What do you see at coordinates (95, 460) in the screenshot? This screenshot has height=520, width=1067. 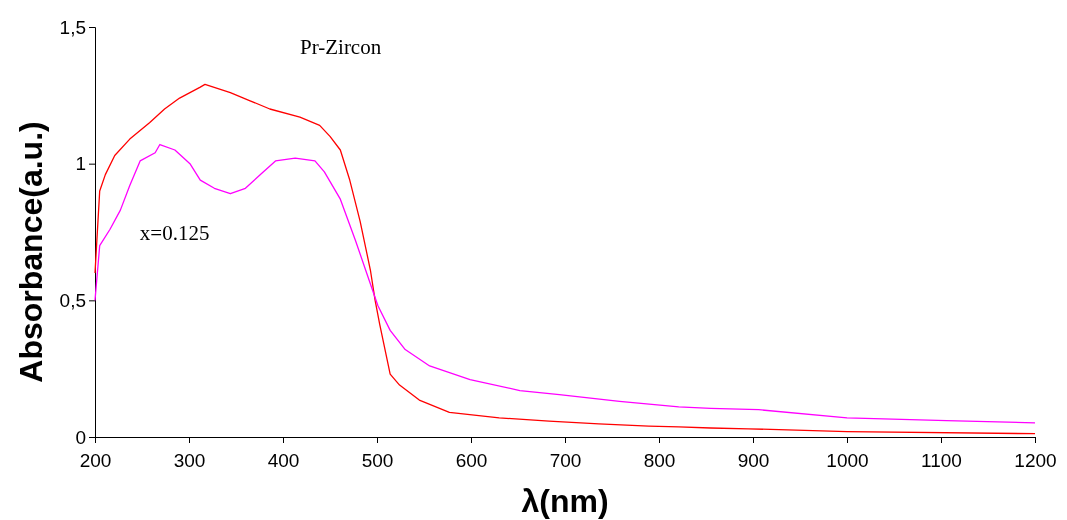 I see `x-tick-label: 200` at bounding box center [95, 460].